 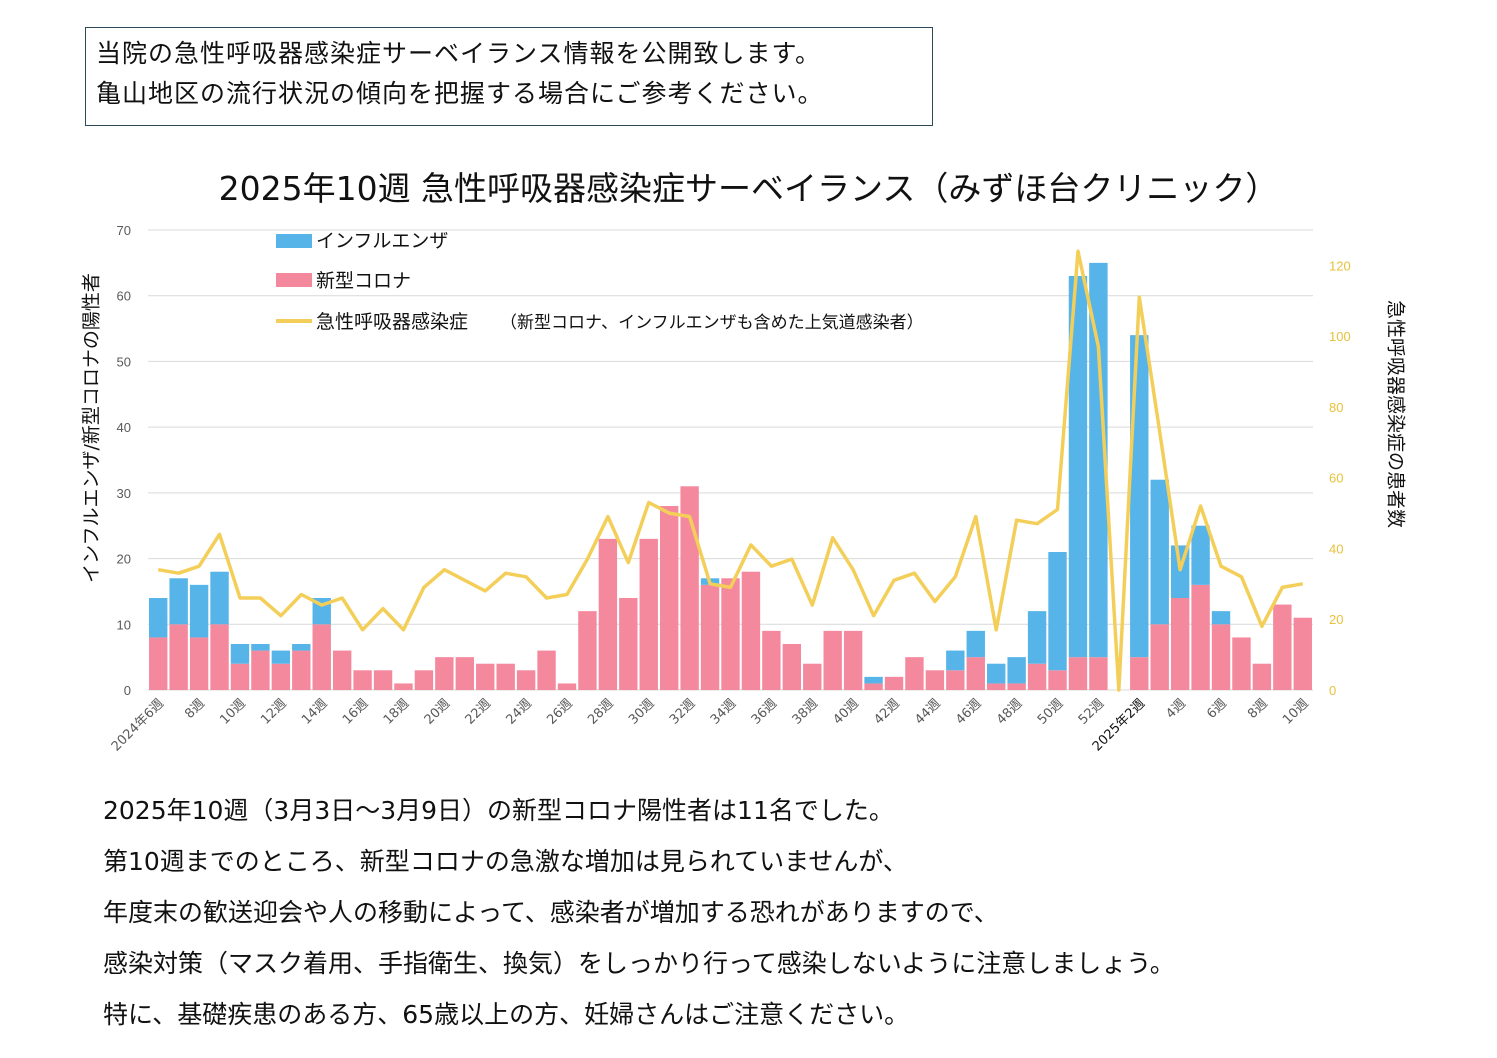 What do you see at coordinates (1395, 414) in the screenshot?
I see `right-axis-title: 急性呼吸器感染症の患者数` at bounding box center [1395, 414].